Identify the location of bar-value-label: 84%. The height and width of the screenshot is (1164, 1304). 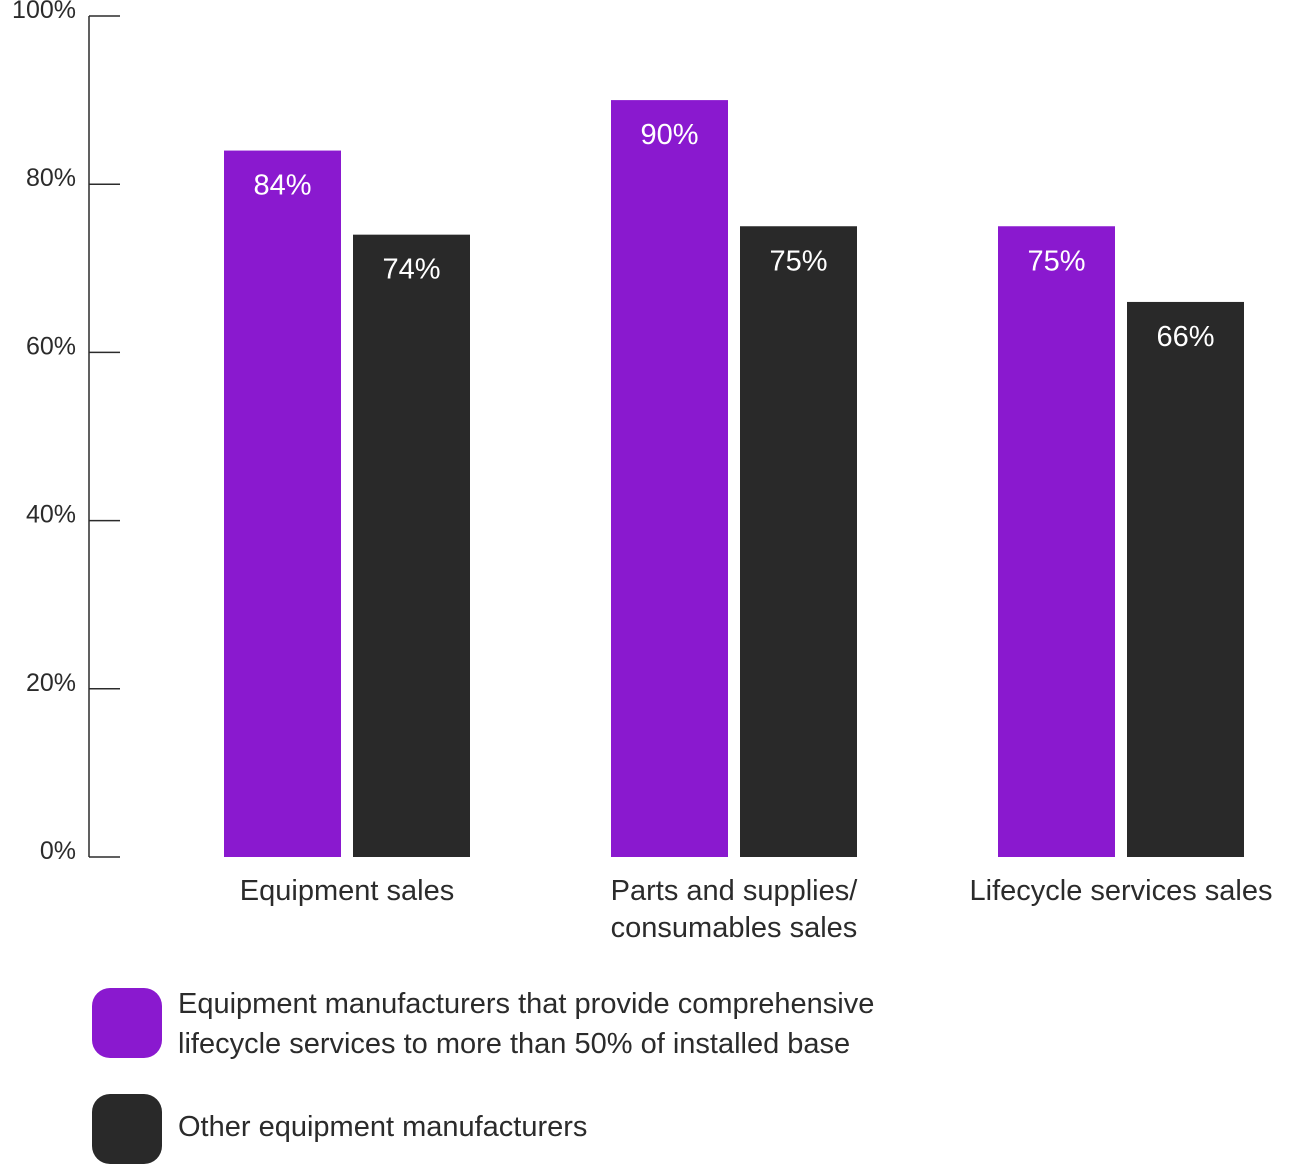
(282, 186).